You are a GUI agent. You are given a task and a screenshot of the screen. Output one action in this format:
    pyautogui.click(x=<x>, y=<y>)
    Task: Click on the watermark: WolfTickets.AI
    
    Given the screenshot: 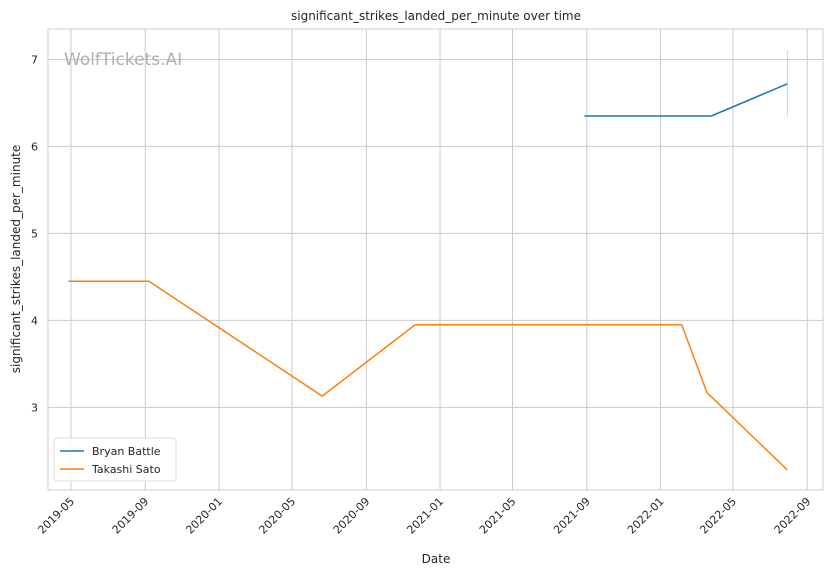 What is the action you would take?
    pyautogui.click(x=123, y=60)
    